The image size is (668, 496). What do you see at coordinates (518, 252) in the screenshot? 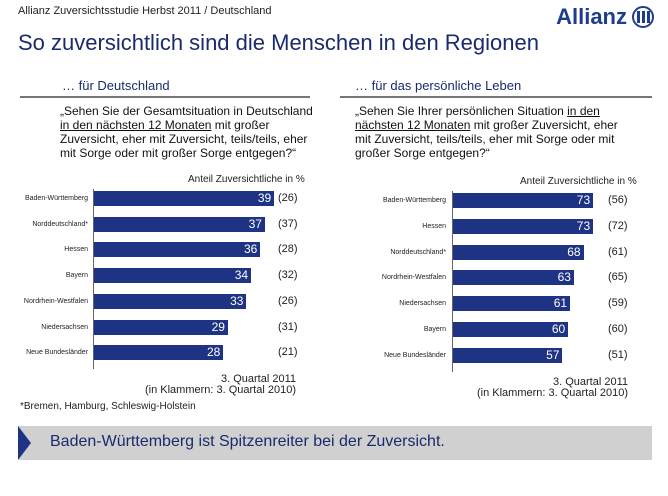
I see `bar: 68` at bounding box center [518, 252].